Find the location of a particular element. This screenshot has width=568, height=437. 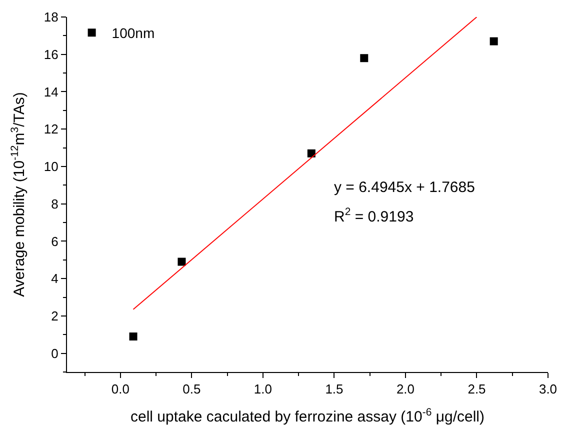

x-tick-label: 0.5 is located at coordinates (191, 389).